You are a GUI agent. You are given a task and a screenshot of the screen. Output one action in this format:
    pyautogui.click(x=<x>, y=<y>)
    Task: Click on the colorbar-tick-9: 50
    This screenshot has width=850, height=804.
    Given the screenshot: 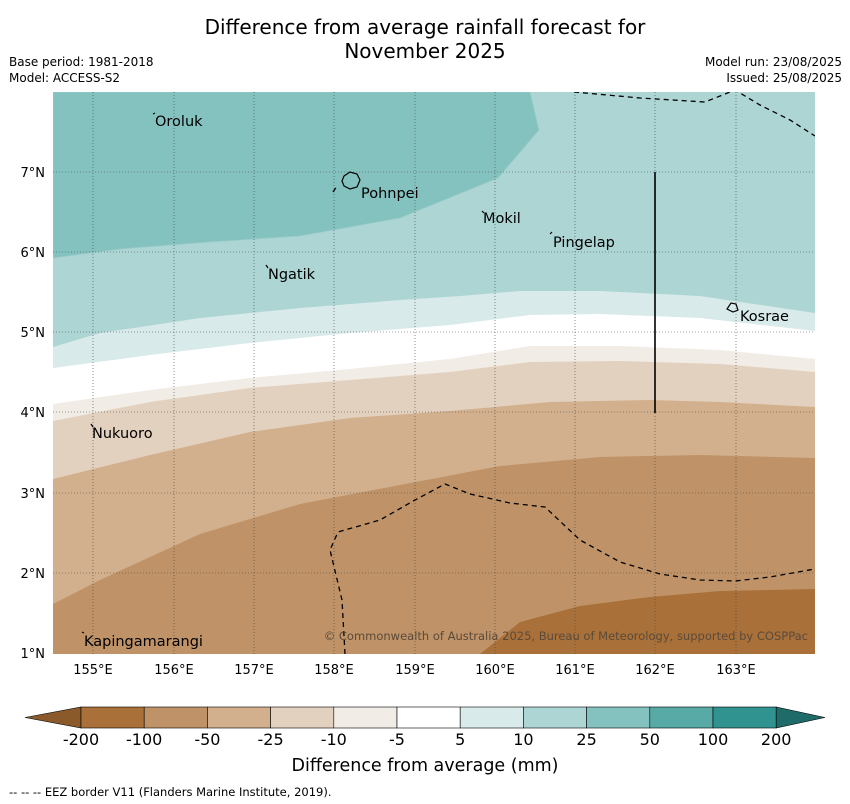 What is the action you would take?
    pyautogui.click(x=650, y=739)
    